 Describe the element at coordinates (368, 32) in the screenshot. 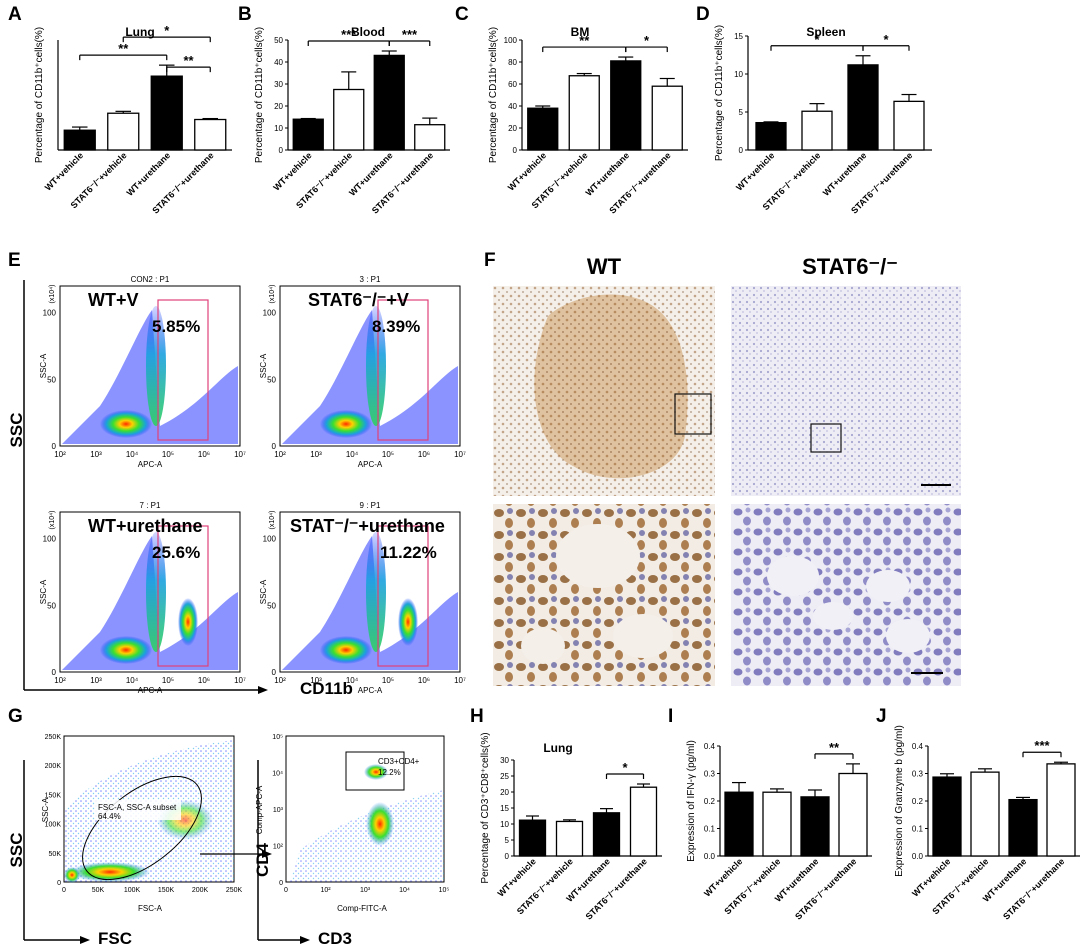

I see `chart-title-b: Blood` at that location.